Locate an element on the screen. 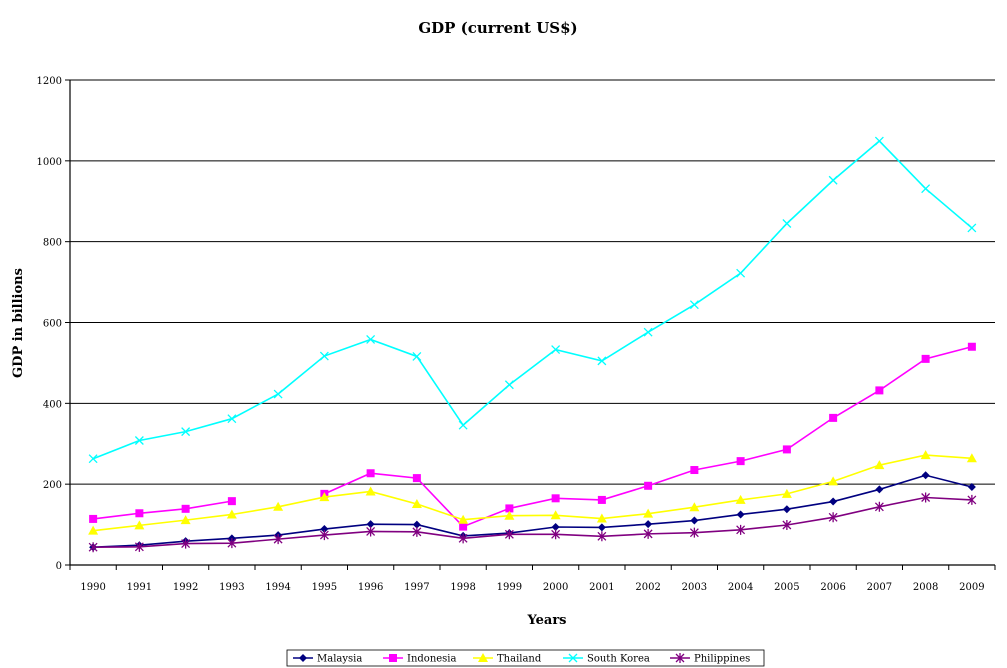 The height and width of the screenshot is (668, 1007). y-tick-label: 0 is located at coordinates (59, 566).